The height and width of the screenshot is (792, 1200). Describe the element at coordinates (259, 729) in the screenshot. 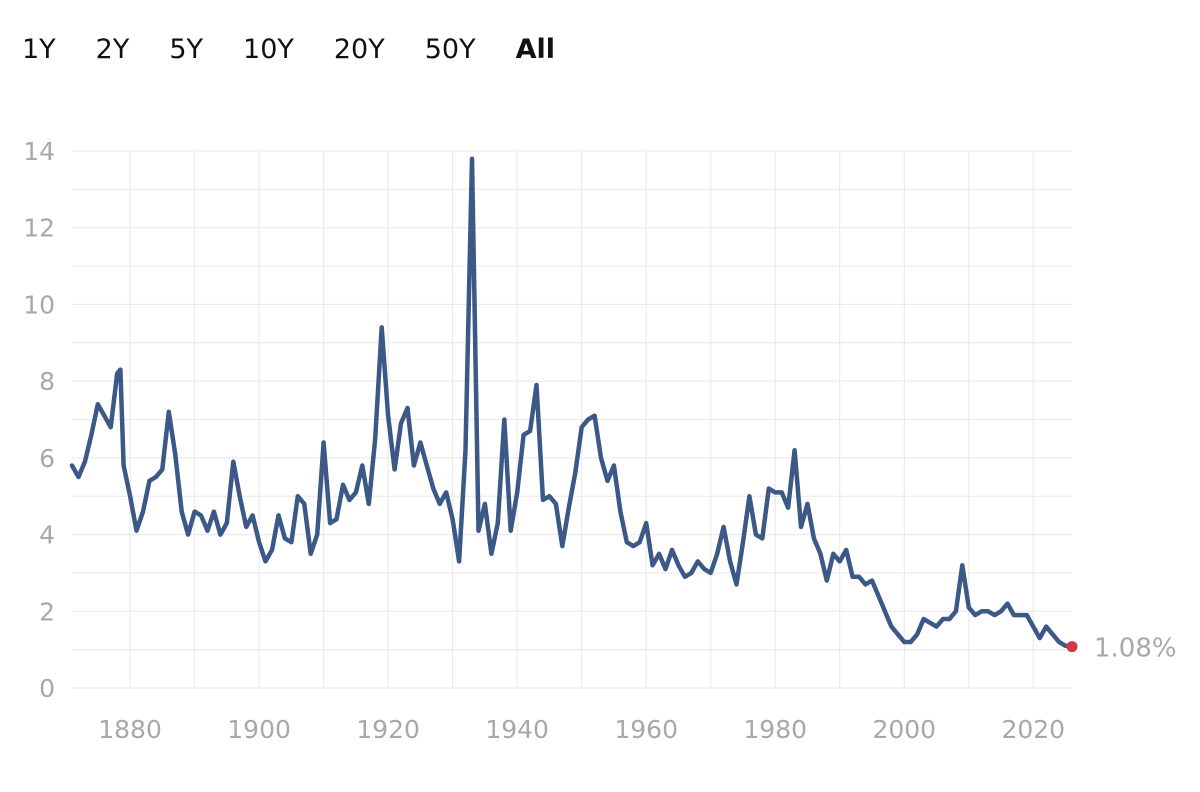

I see `x-tick-label: 1900` at that location.